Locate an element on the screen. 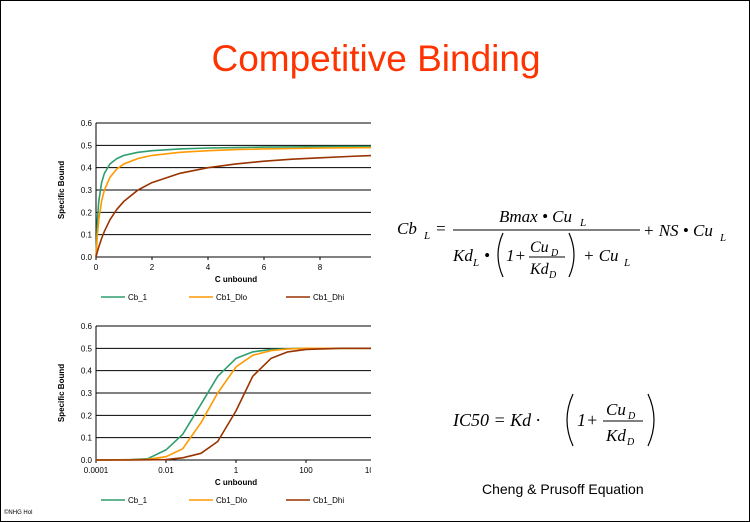 The width and height of the screenshot is (750, 522). eq1-den-kd-sub: L is located at coordinates (475, 263).